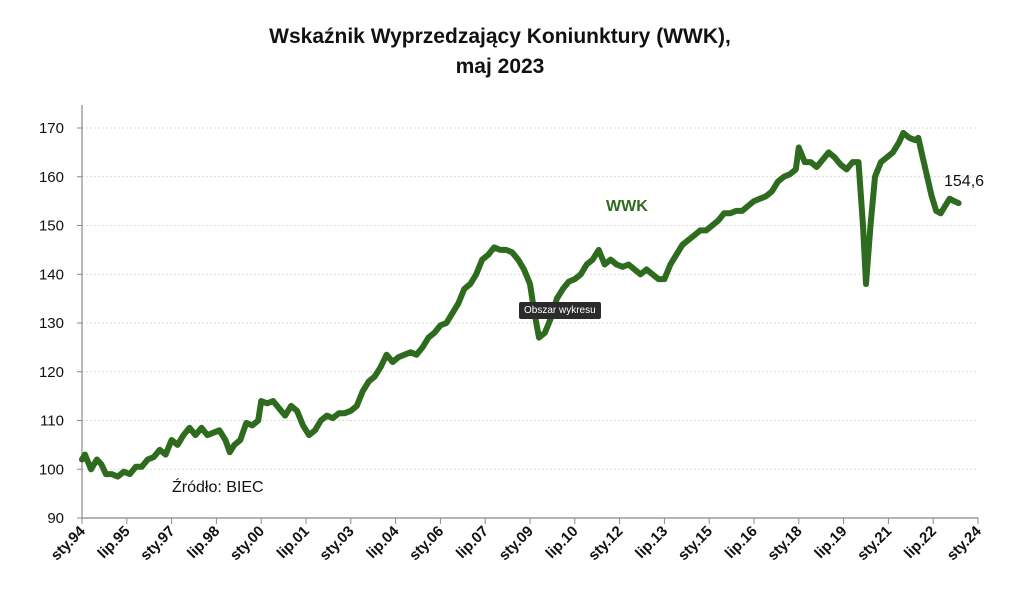  What do you see at coordinates (51, 128) in the screenshot?
I see `y-tick-label: 170` at bounding box center [51, 128].